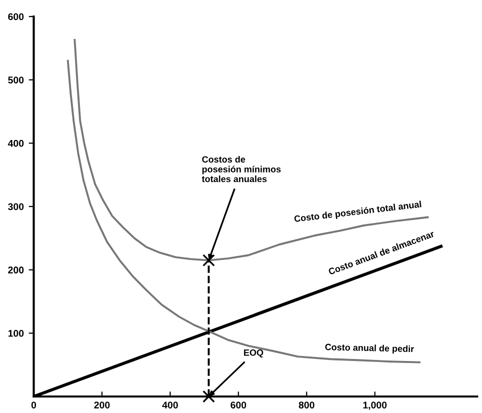 Image resolution: width=482 pixels, height=413 pixels. What do you see at coordinates (238, 405) in the screenshot?
I see `x-tick-label: 600` at bounding box center [238, 405].